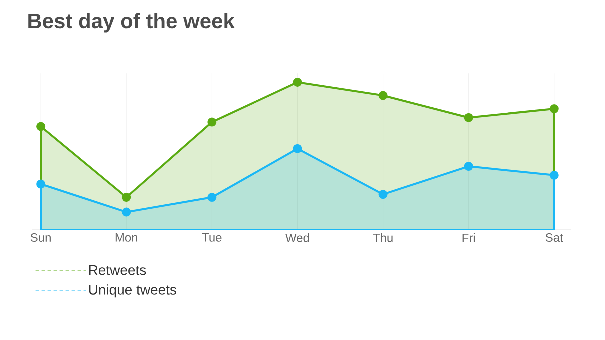 This screenshot has height=340, width=605. What do you see at coordinates (298, 238) in the screenshot?
I see `x-tick-label: Wed` at bounding box center [298, 238].